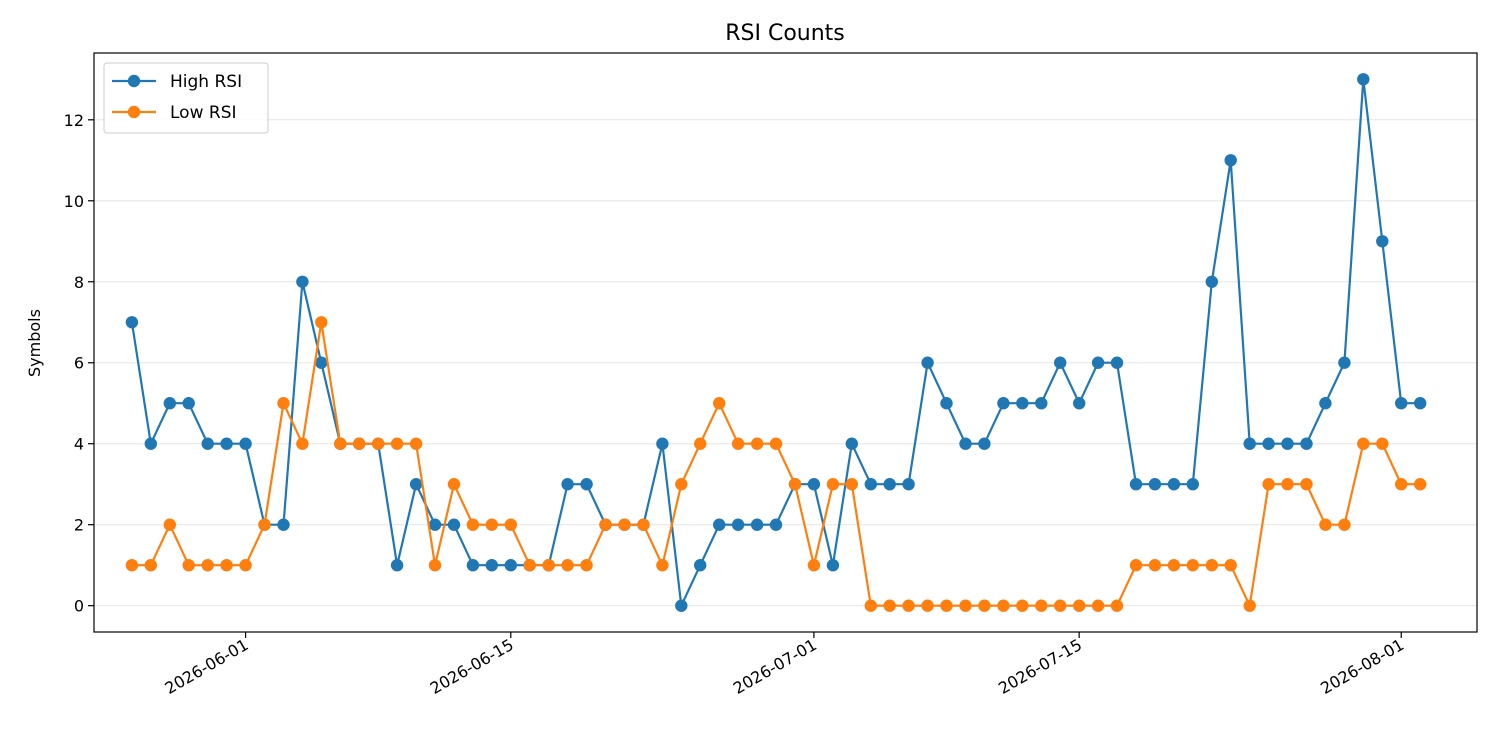 The height and width of the screenshot is (750, 1500). I want to click on x-tick-label: 2026-07-15, so click(1040, 666).